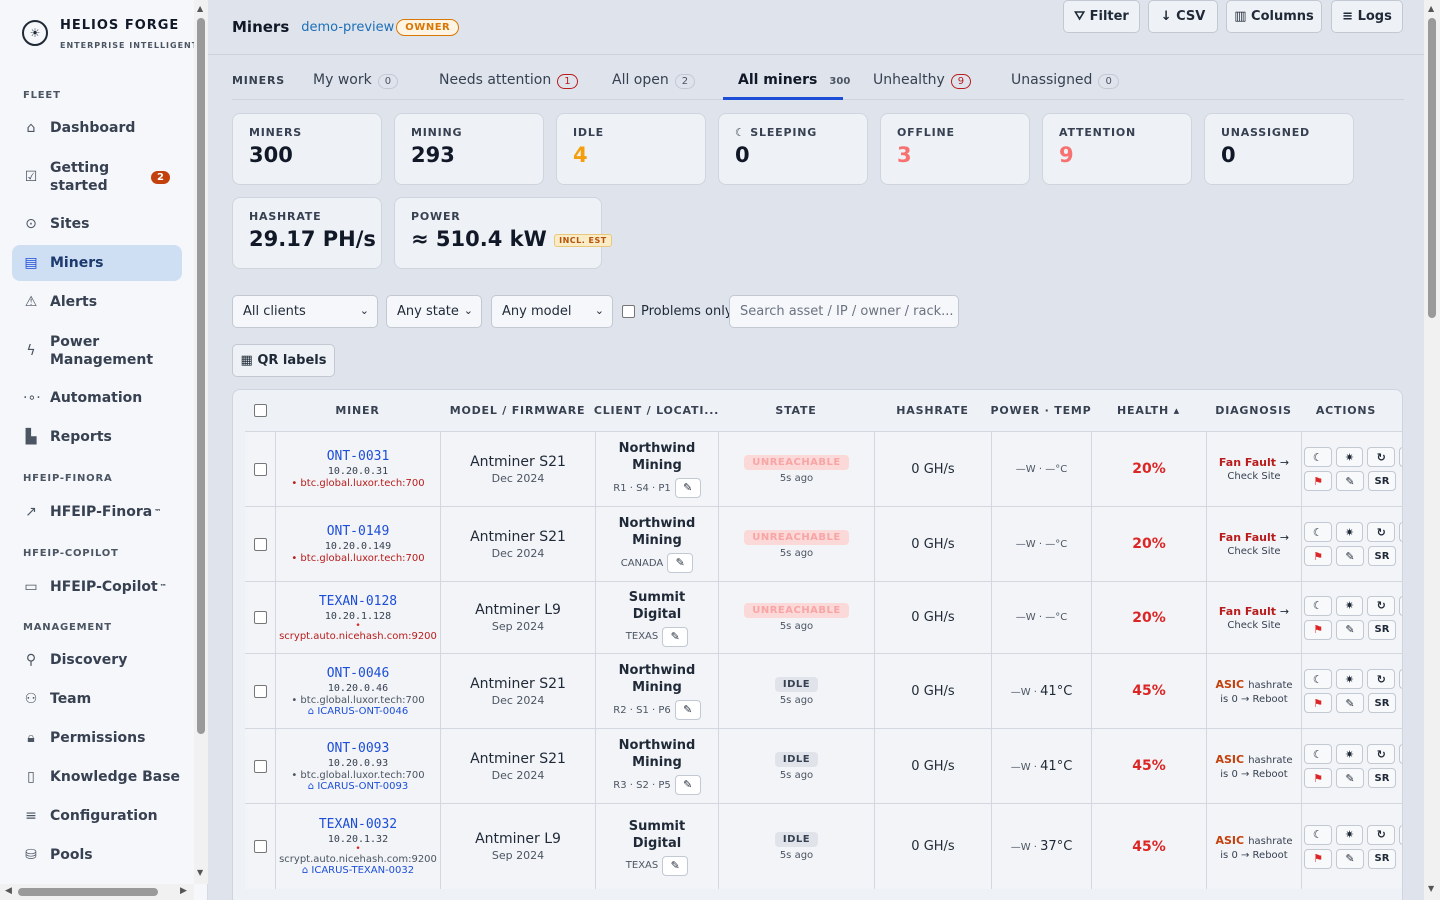 Image resolution: width=1440 pixels, height=900 pixels. Describe the element at coordinates (283, 360) in the screenshot. I see `qr-labels-button: ▦ QR labels` at that location.